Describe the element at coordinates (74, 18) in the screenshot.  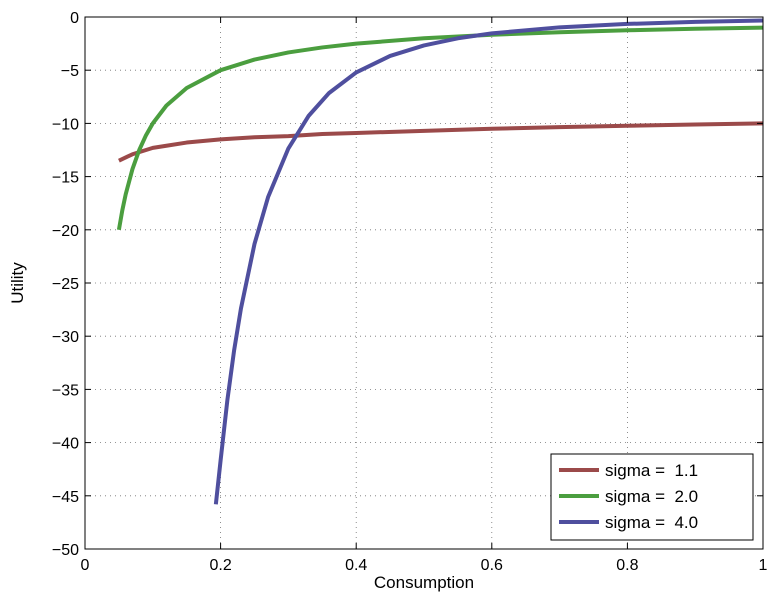
I see `y-tick-label: 0` at that location.